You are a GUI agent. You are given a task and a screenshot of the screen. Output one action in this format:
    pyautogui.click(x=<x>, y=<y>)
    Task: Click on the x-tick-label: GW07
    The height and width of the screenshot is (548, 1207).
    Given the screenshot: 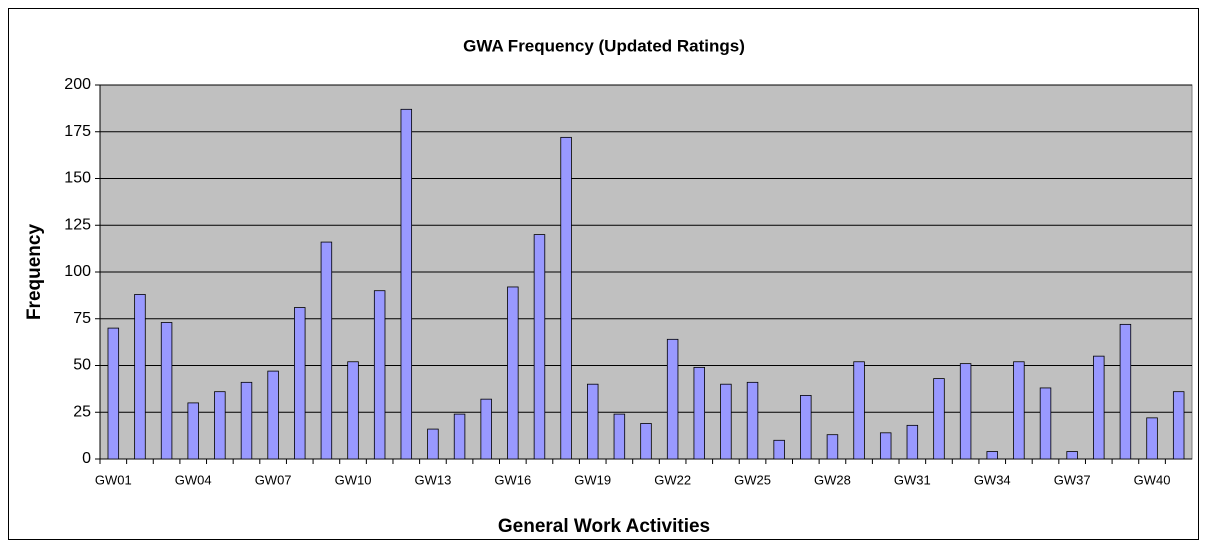 What is the action you would take?
    pyautogui.click(x=273, y=479)
    